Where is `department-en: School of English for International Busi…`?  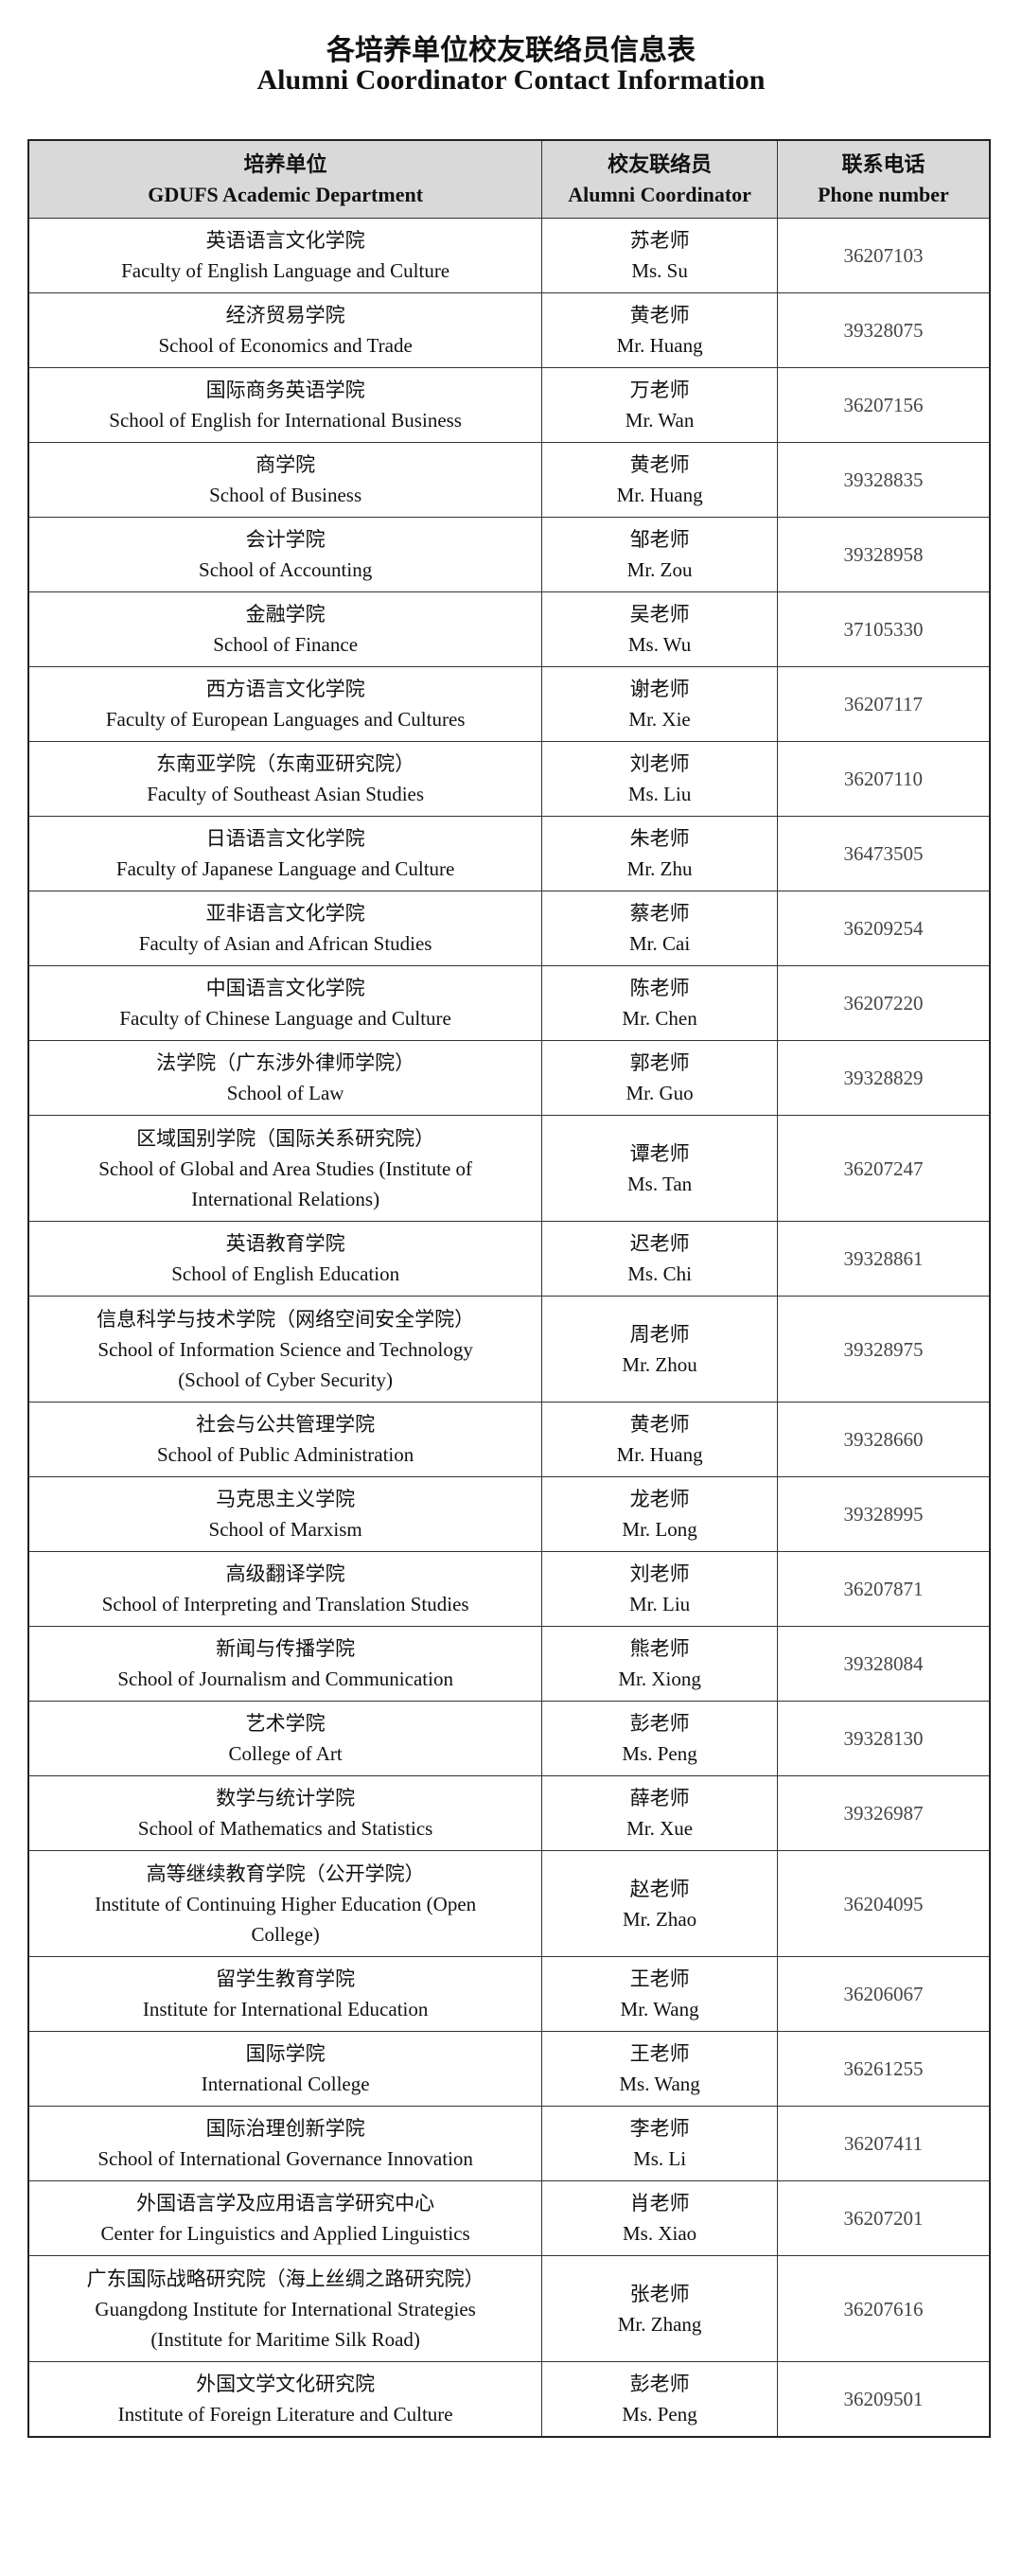 department-en: School of English for International Busi… is located at coordinates (285, 420).